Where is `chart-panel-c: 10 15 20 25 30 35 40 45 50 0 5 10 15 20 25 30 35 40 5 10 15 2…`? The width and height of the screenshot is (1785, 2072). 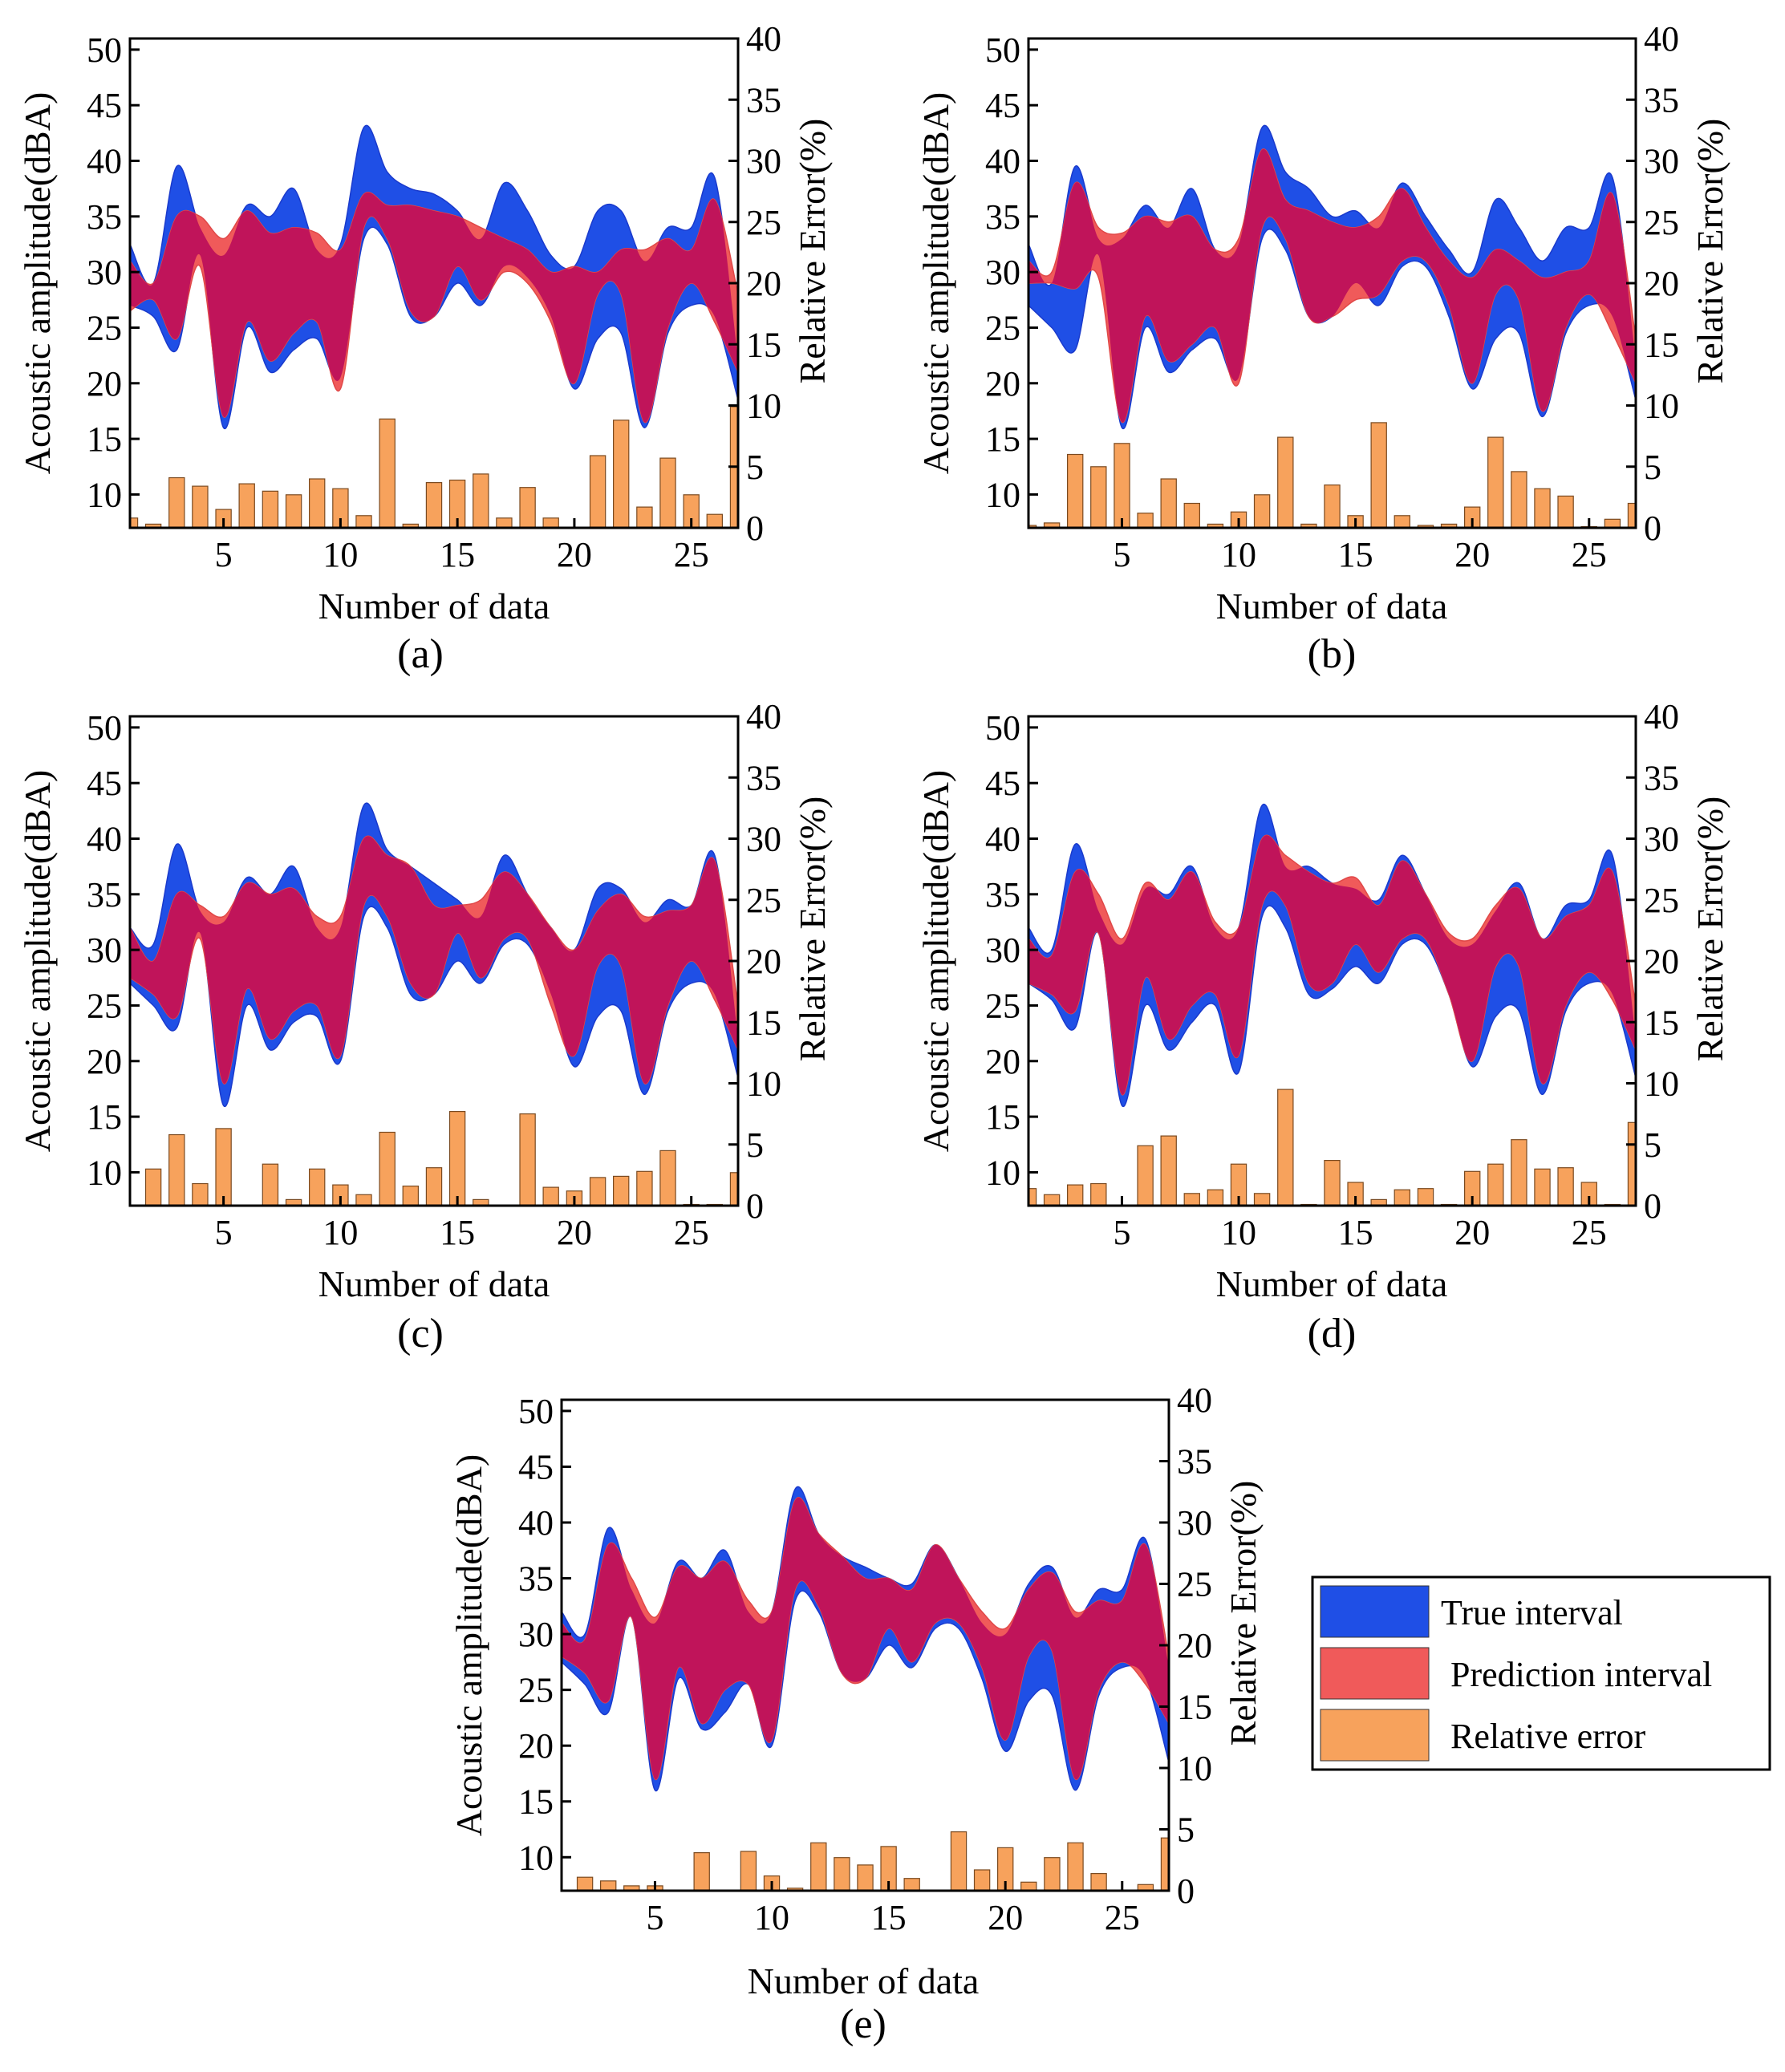
chart-panel-c: 10 15 20 25 30 35 40 45 50 0 5 10 15 20 25 30 35 40 5 10 15 2… is located at coordinates (425, 1026).